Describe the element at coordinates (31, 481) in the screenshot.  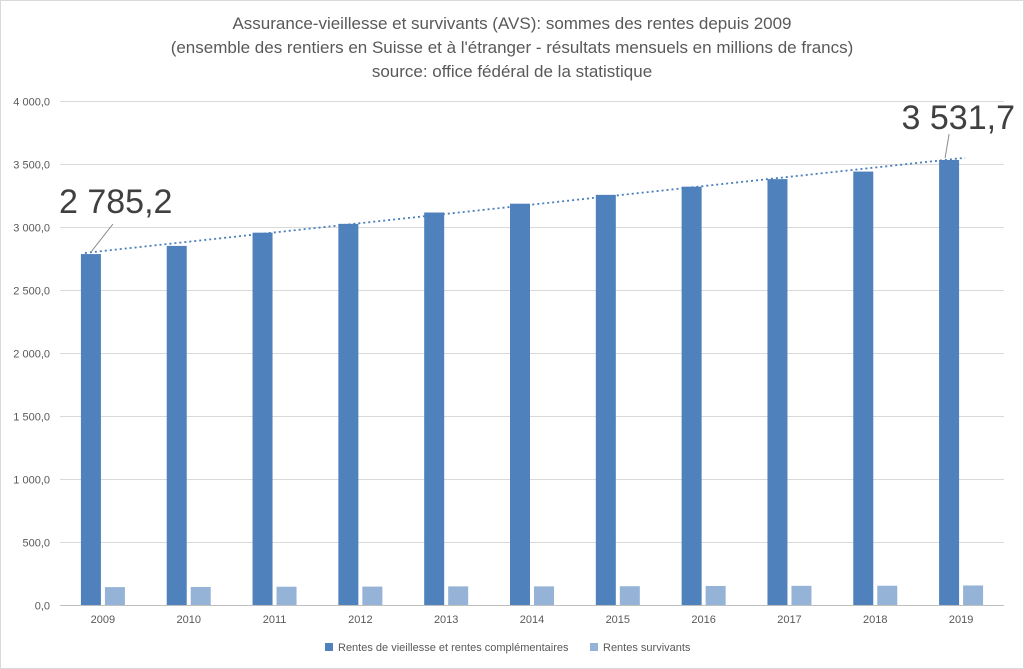
I see `y-tick-label: 1 000,0` at that location.